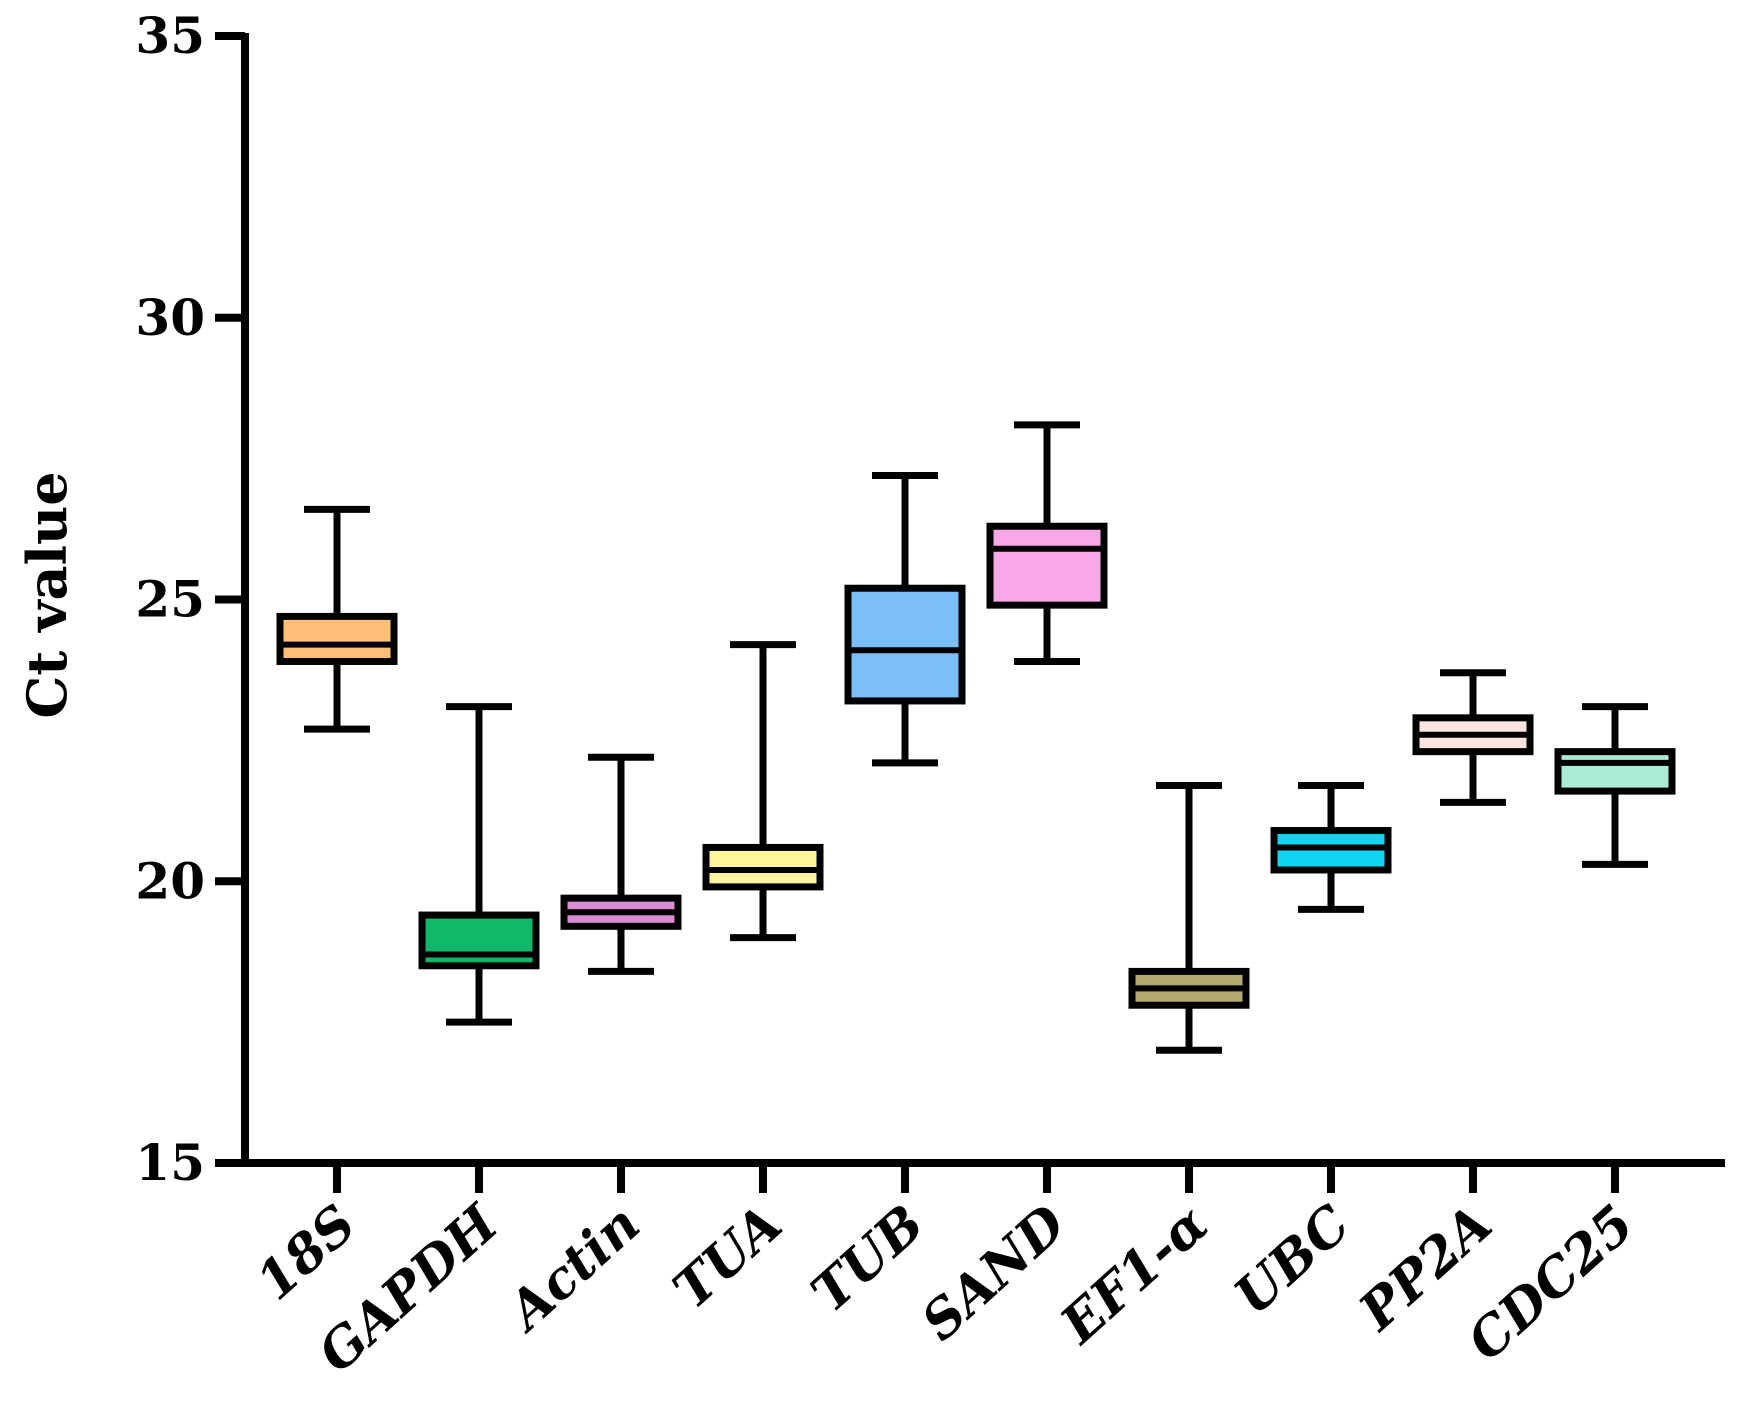 The image size is (1751, 1427). What do you see at coordinates (994, 1272) in the screenshot?
I see `x-tick-label-5: SAND` at bounding box center [994, 1272].